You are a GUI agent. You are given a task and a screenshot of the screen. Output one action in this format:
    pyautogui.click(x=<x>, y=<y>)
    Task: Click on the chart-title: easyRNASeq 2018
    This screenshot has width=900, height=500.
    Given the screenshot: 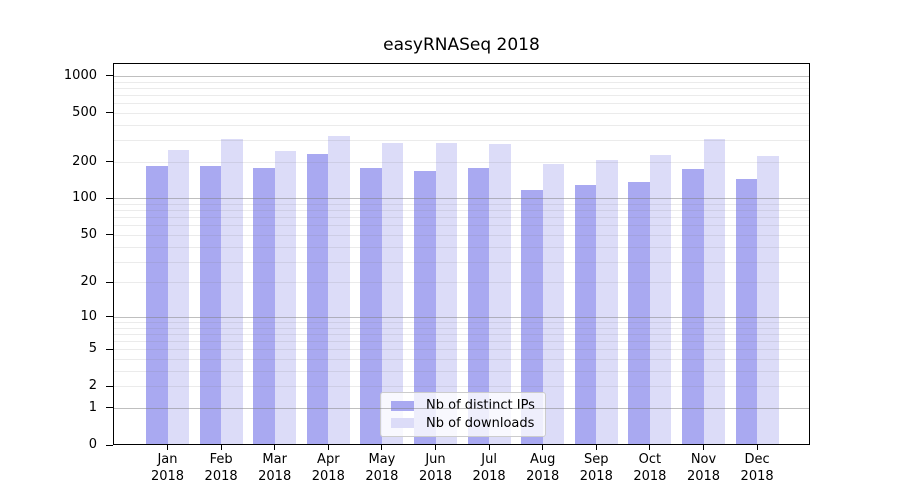 What is the action you would take?
    pyautogui.click(x=461, y=45)
    